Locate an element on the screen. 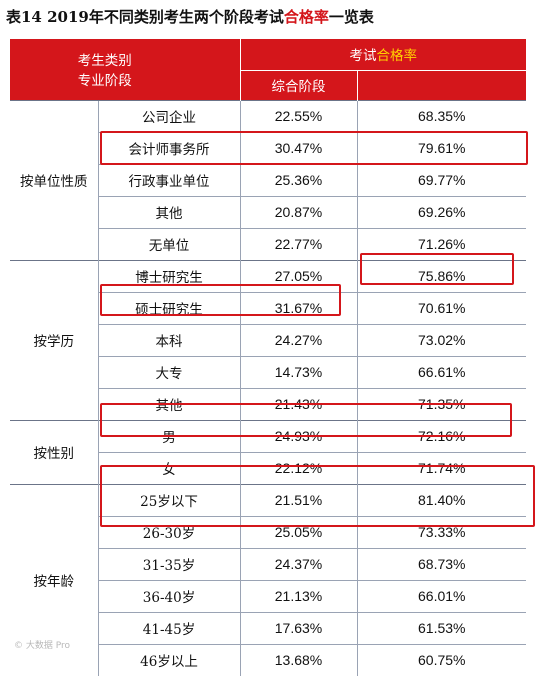 This screenshot has height=676, width=537. row-professional-rate: 66.01% is located at coordinates (441, 595).